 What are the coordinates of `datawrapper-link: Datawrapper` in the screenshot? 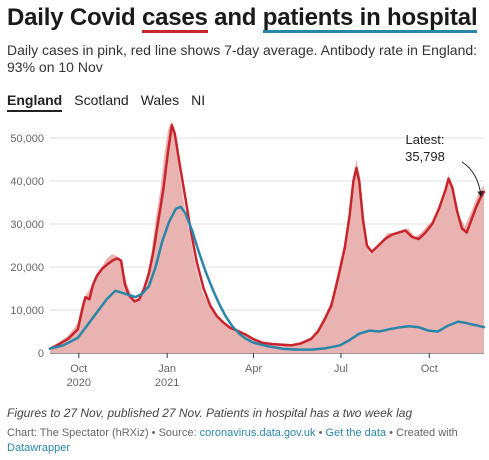 It's located at (38, 448).